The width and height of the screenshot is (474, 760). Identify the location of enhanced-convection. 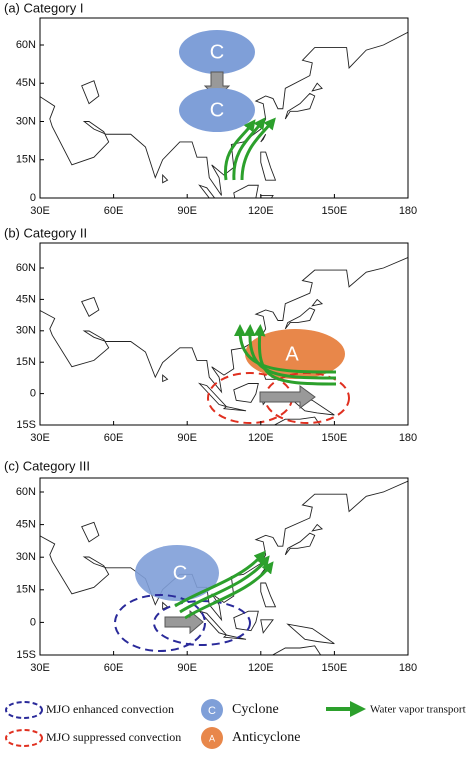
(160, 623).